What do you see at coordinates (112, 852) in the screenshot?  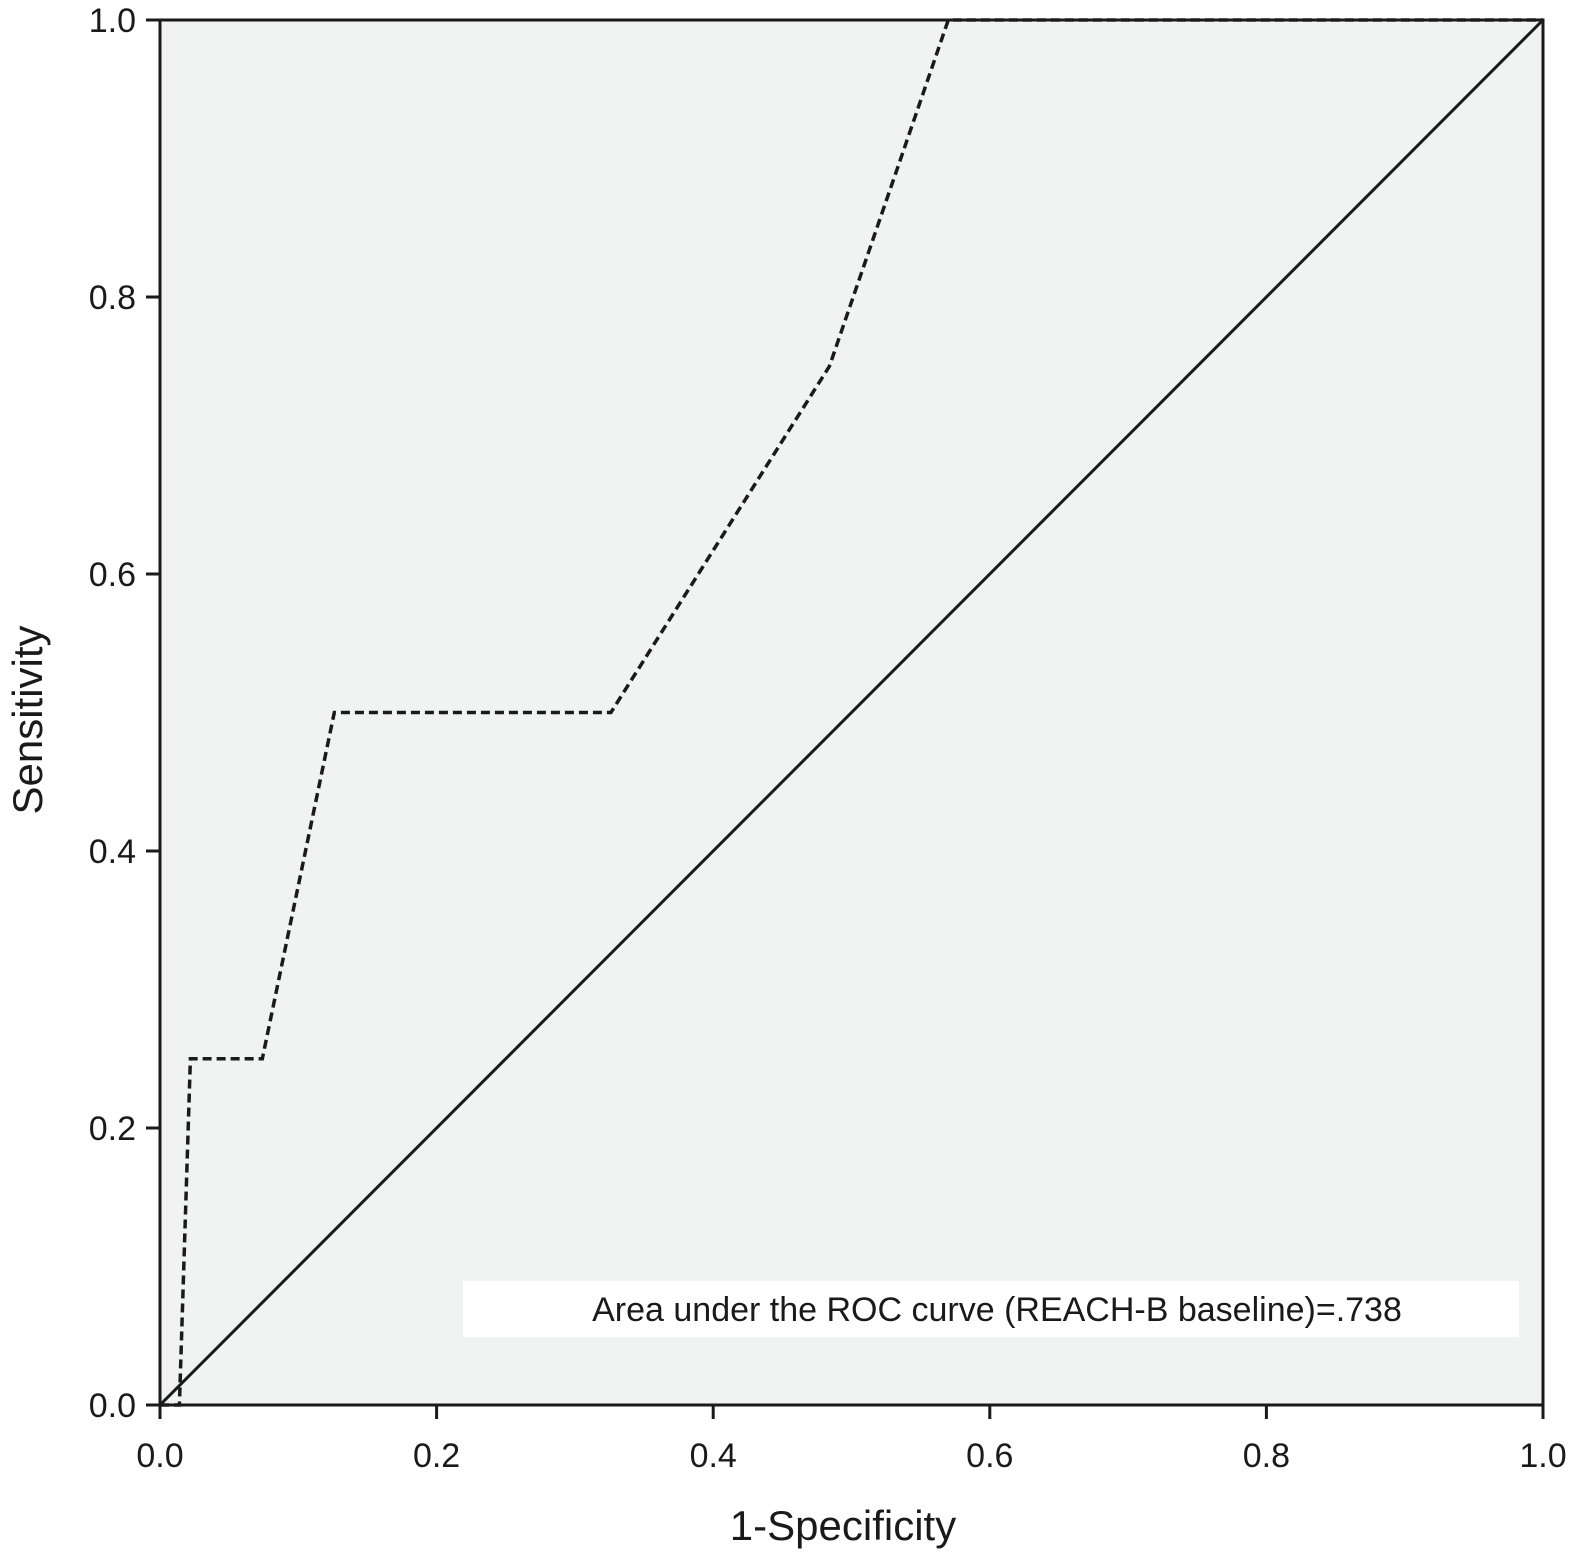 I see `y-tick-label: 0.4` at bounding box center [112, 852].